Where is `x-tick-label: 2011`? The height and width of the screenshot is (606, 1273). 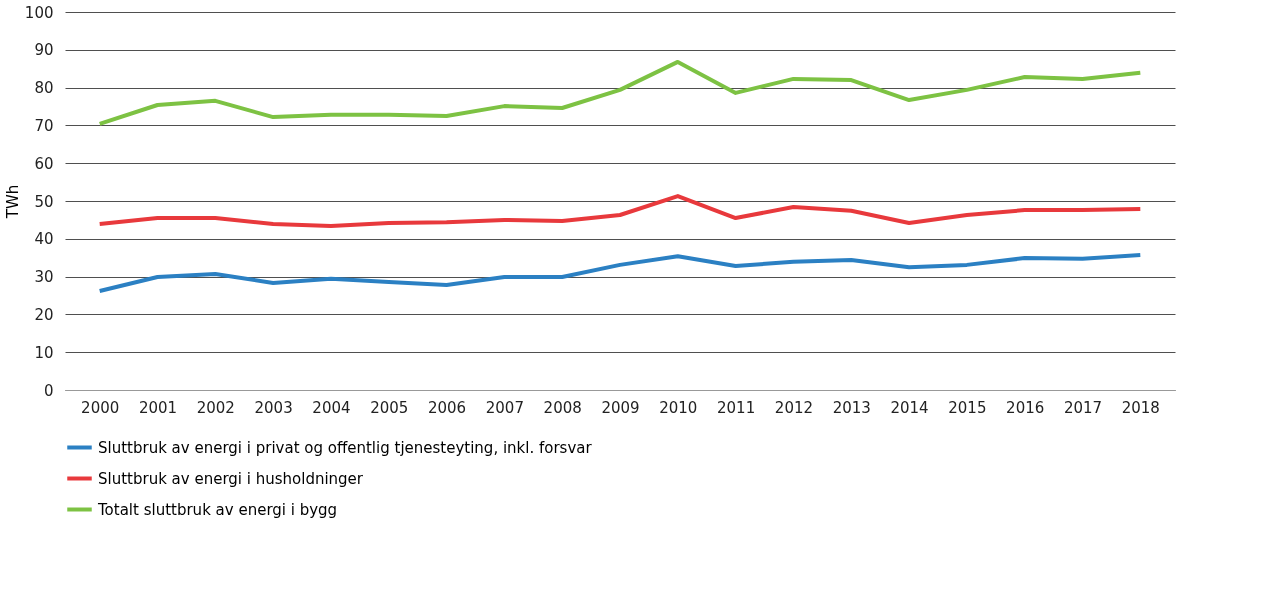
x-tick-label: 2011 is located at coordinates (736, 407).